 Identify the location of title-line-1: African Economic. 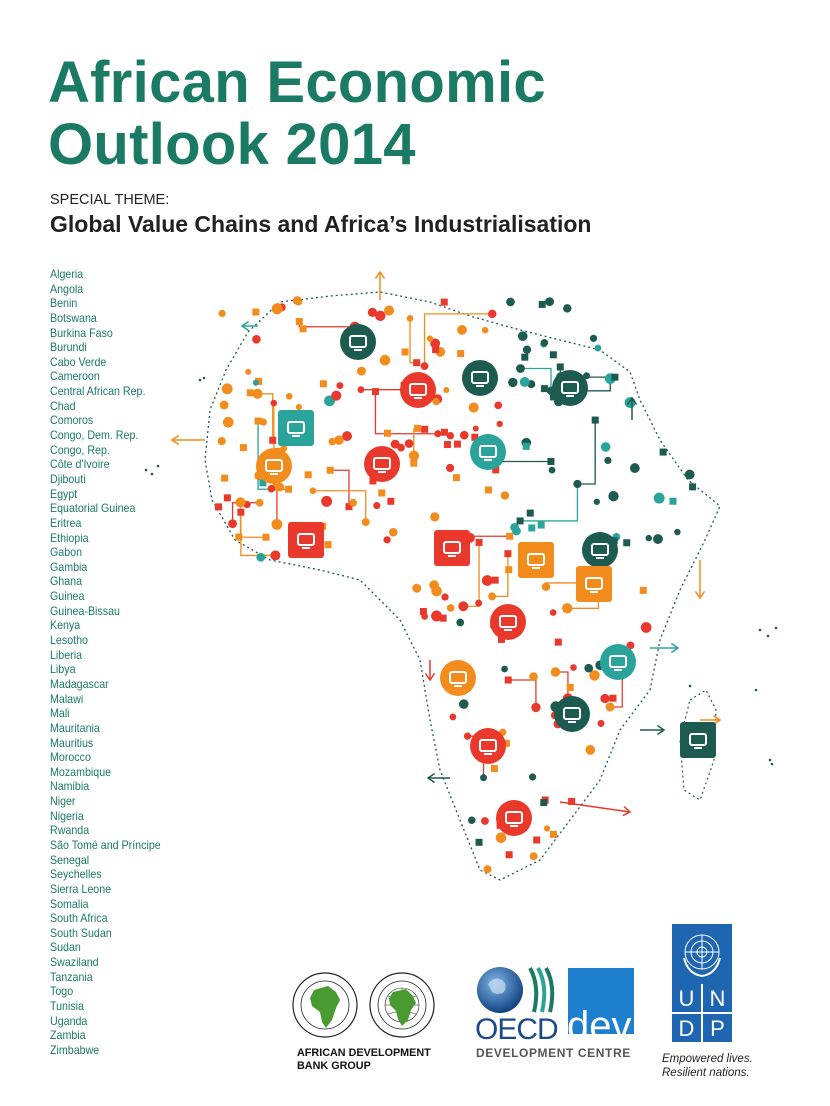
(297, 82).